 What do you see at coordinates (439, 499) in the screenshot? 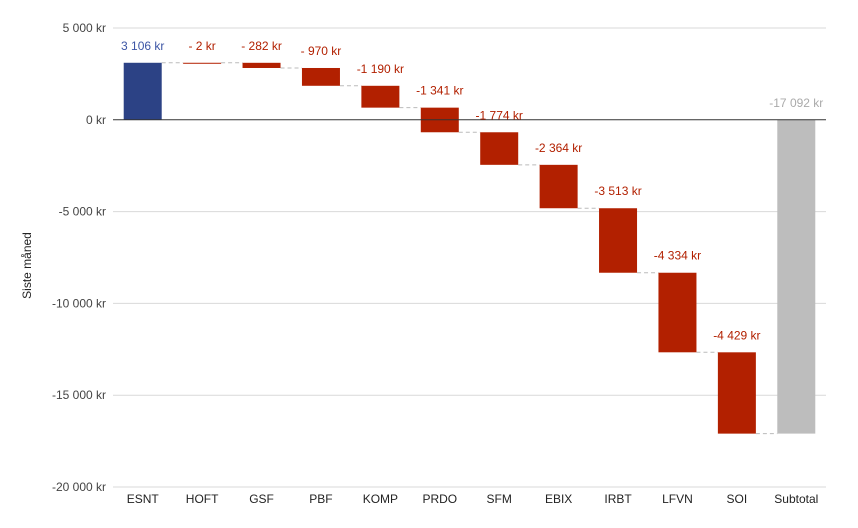
I see `x-tick-label: PRDO` at bounding box center [439, 499].